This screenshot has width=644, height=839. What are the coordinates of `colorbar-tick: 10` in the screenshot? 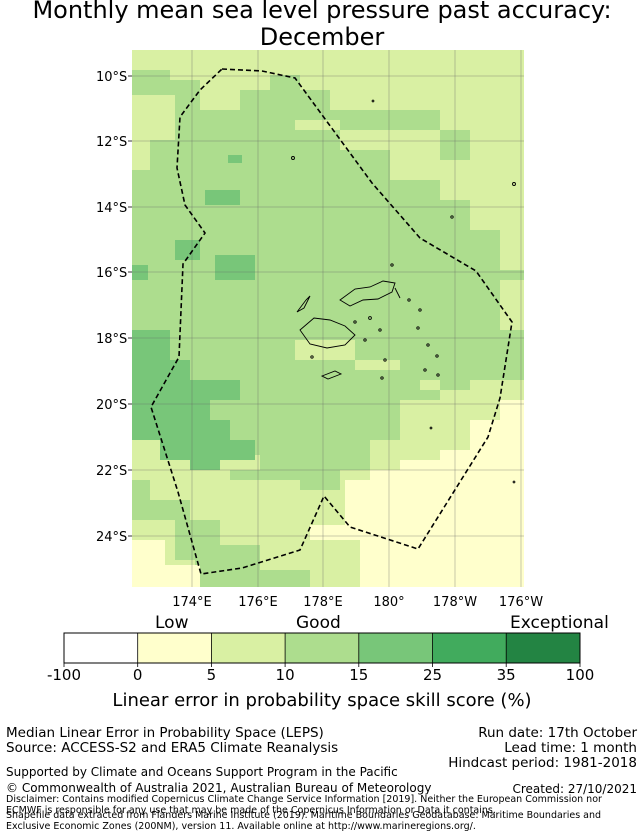 It's located at (285, 675).